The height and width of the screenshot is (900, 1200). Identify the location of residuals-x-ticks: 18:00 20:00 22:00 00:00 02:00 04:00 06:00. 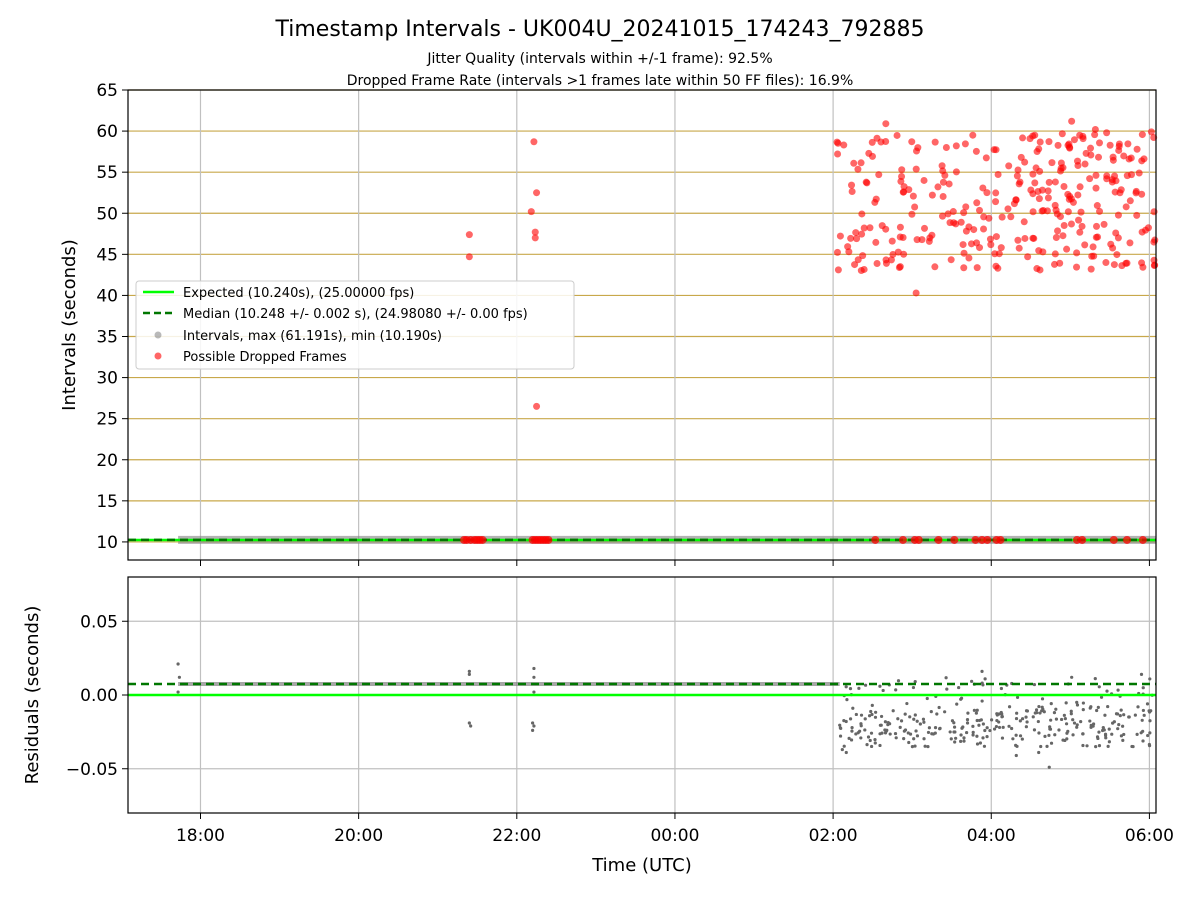
(675, 829).